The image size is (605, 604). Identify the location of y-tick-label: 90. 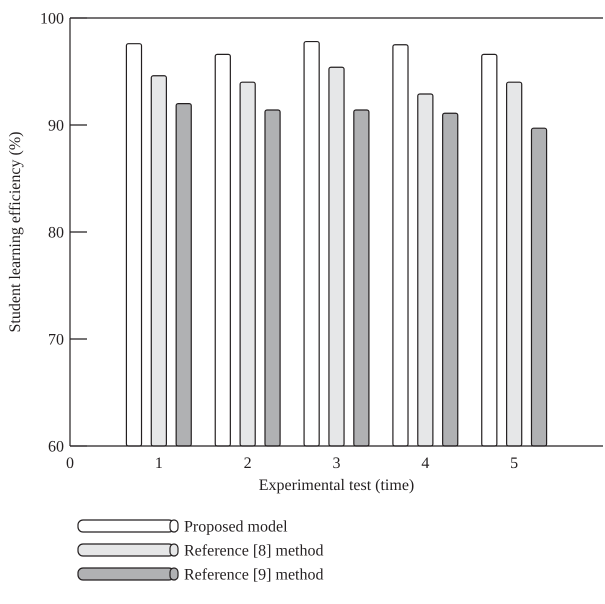
(56, 126).